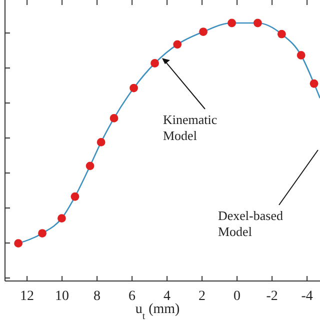 The height and width of the screenshot is (320, 320). What do you see at coordinates (167, 296) in the screenshot?
I see `x-tick-label: 4` at bounding box center [167, 296].